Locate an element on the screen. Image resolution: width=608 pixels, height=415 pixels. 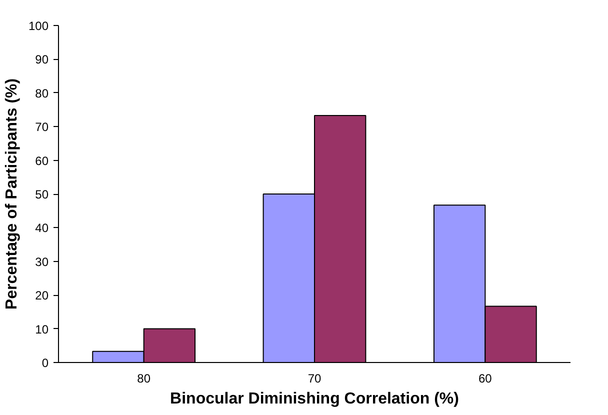
y-tick-label: 0 is located at coordinates (45, 363).